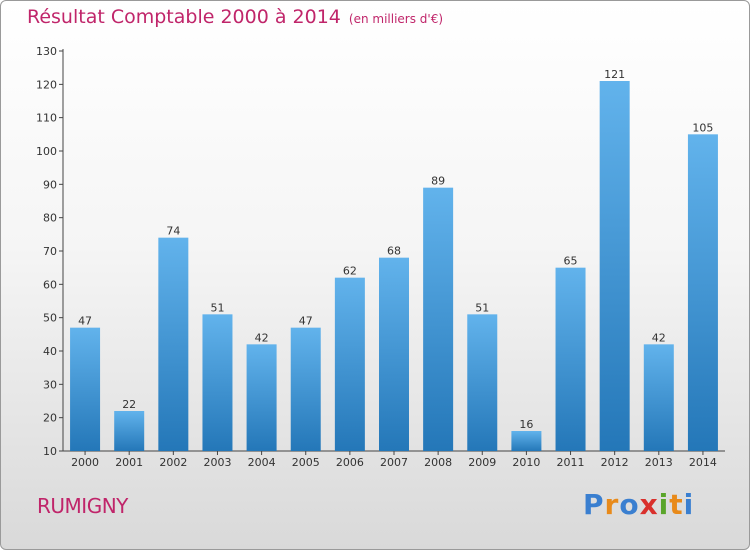 This screenshot has width=750, height=550. Describe the element at coordinates (612, 504) in the screenshot. I see `logo-letter: r` at that location.